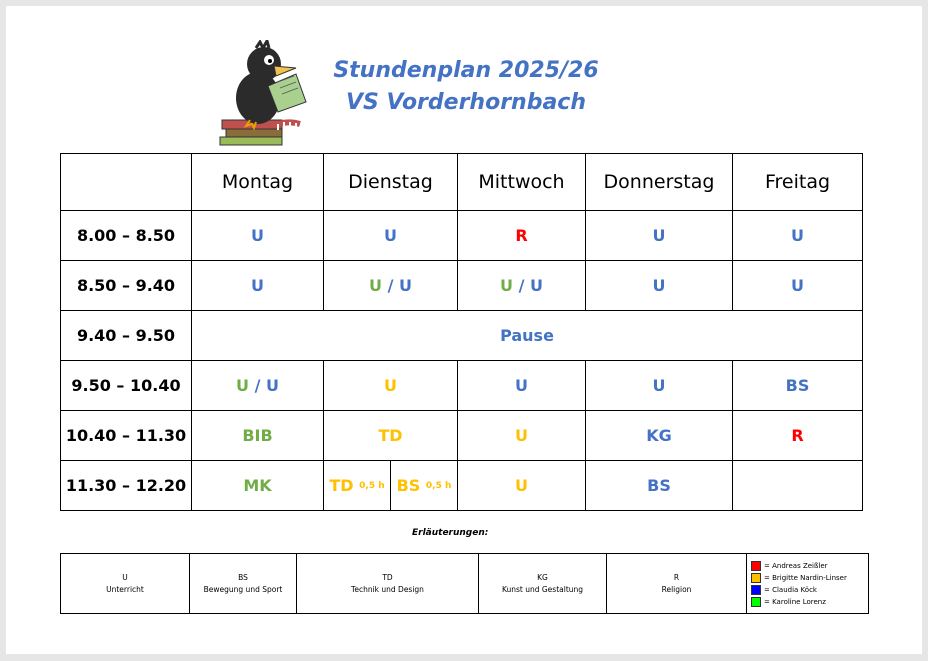 Image resolution: width=928 pixels, height=661 pixels. What do you see at coordinates (126, 435) in the screenshot?
I see `time-cell: 10.40 – 11.30` at bounding box center [126, 435].